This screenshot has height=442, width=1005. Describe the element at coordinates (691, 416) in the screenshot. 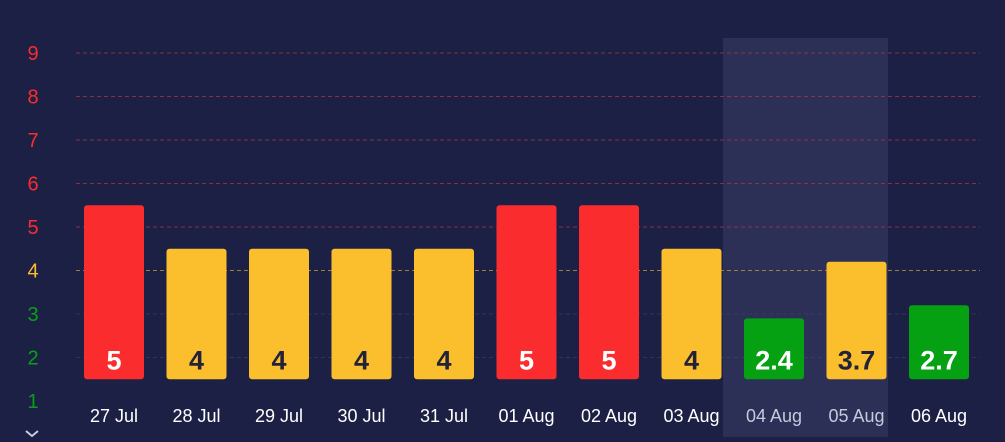

I see `x-tick-label: 03 Aug` at that location.